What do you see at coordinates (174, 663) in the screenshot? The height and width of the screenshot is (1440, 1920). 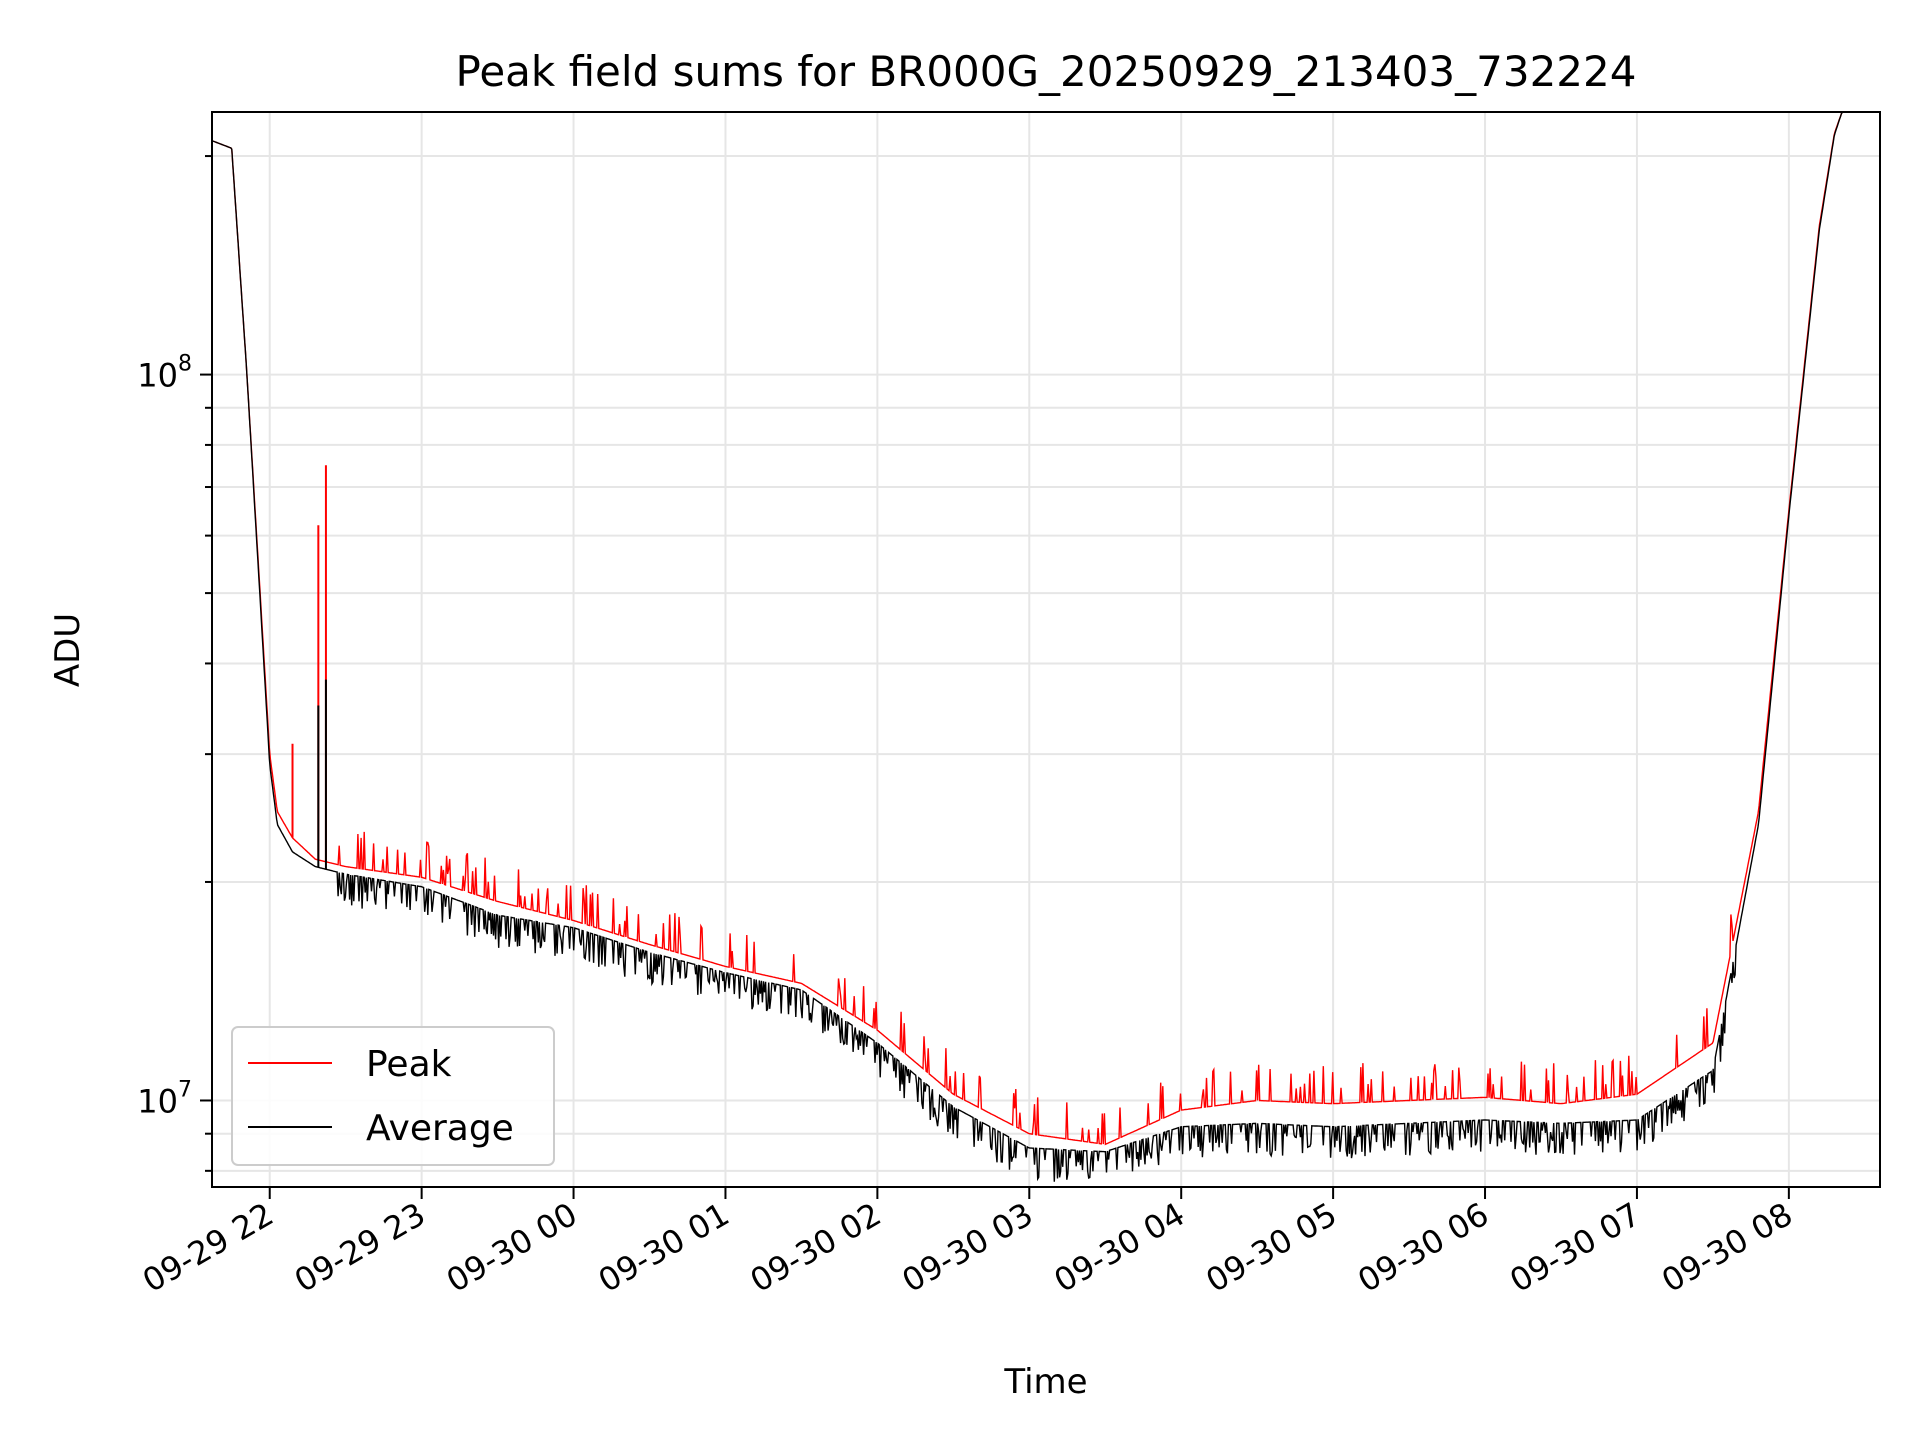 I see `y-axis: 10⁷ 10⁸` at bounding box center [174, 663].